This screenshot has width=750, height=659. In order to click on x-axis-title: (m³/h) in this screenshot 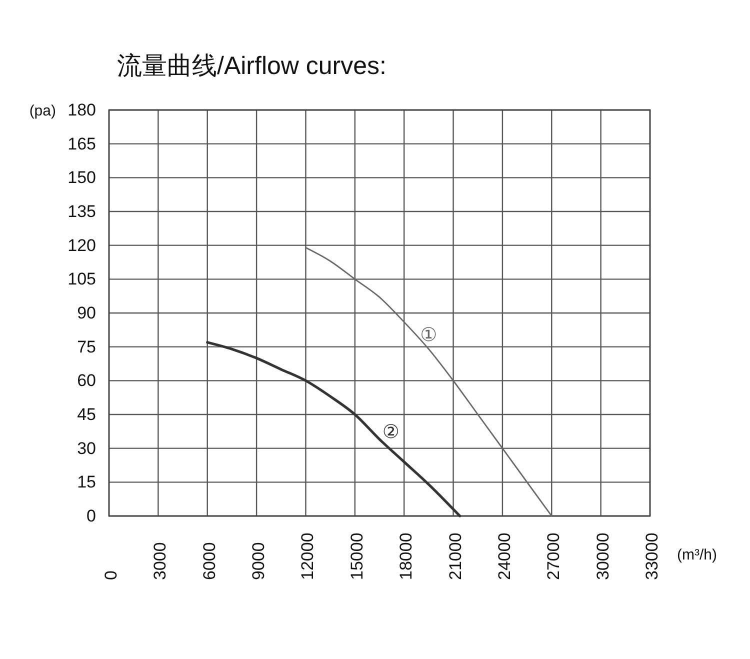, I will do `click(697, 555)`.